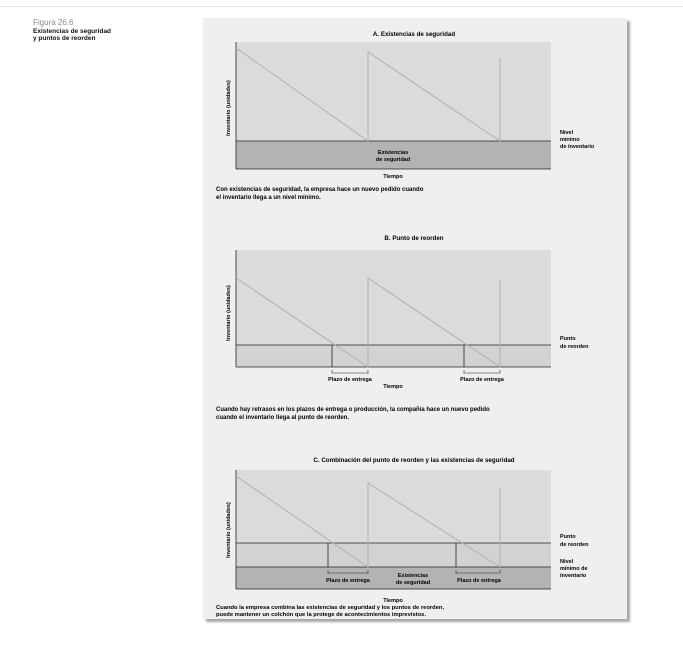 This screenshot has height=650, width=683. What do you see at coordinates (229, 108) in the screenshot?
I see `panel-a-ylabel: Inventario (unidades)` at bounding box center [229, 108].